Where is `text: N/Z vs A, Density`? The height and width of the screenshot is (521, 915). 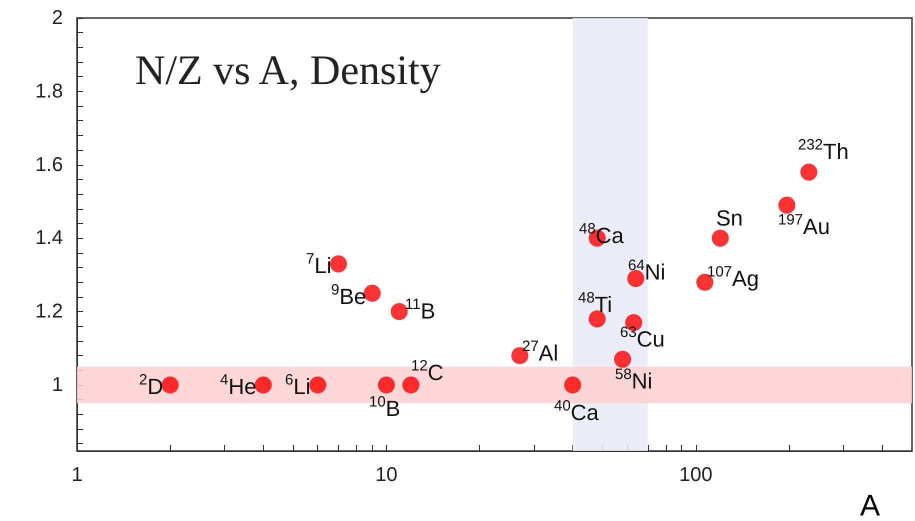
text: N/Z vs A, Density is located at coordinates (288, 71).